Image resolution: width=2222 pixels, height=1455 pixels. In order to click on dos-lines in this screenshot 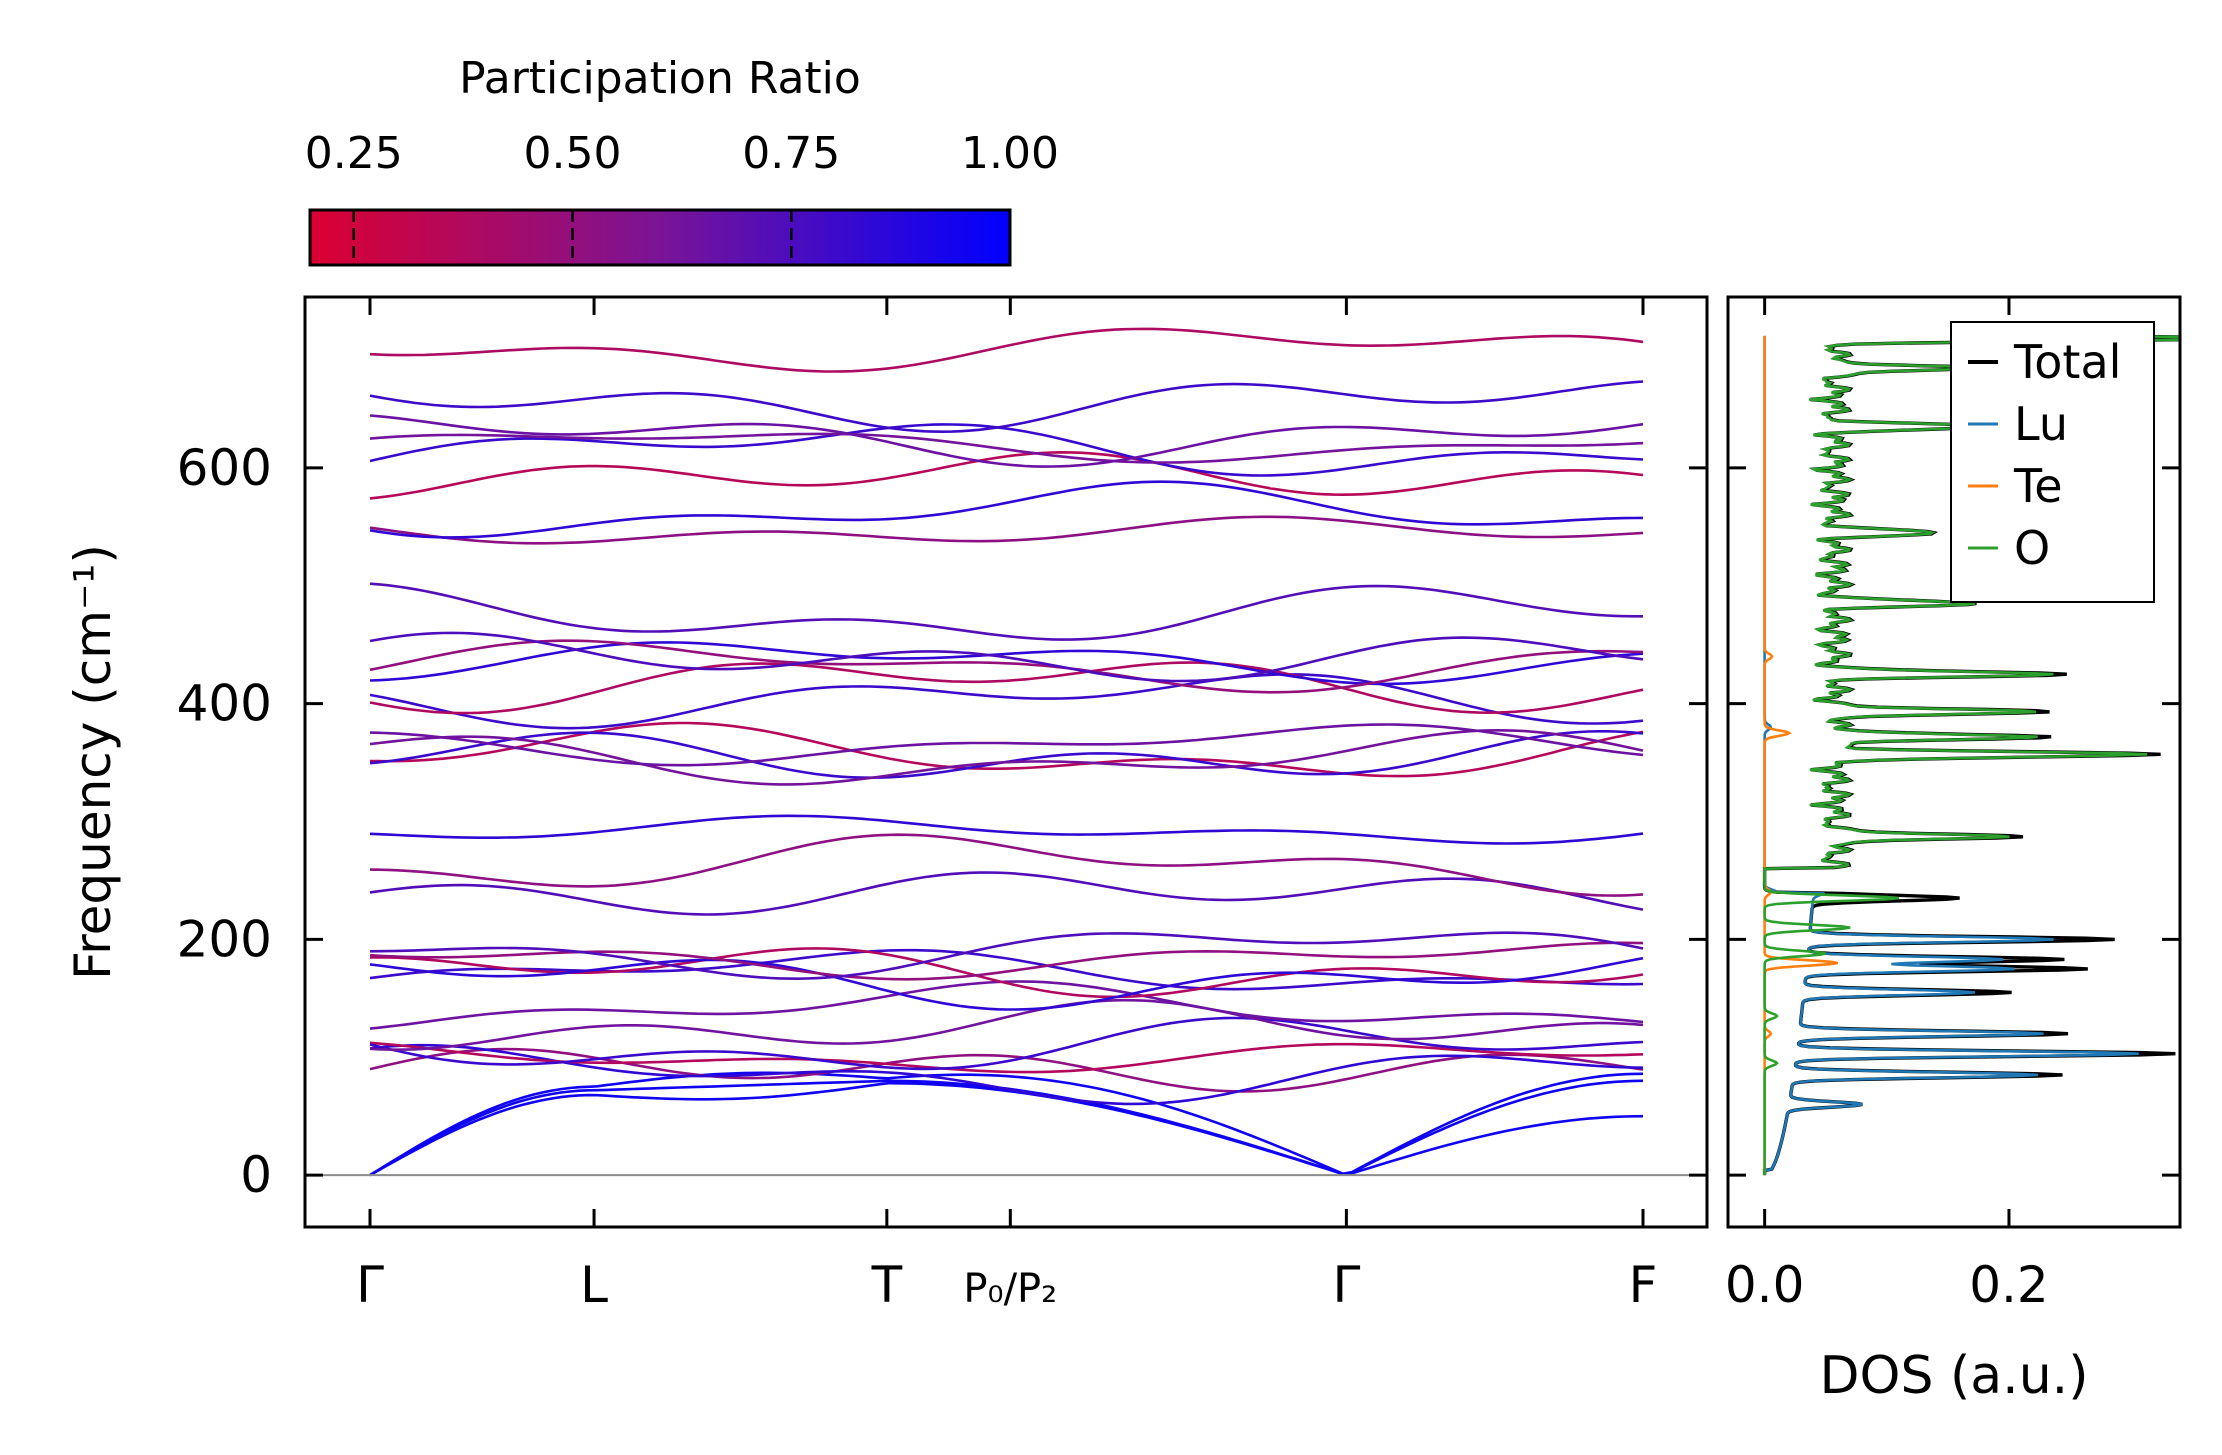, I will do `click(1971, 755)`.